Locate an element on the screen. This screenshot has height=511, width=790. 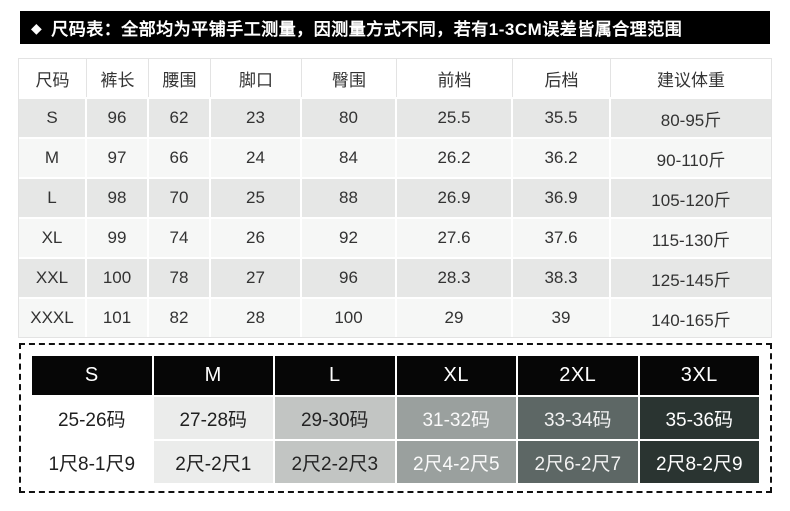
column-header-pants-length: 裤长 is located at coordinates (118, 78).